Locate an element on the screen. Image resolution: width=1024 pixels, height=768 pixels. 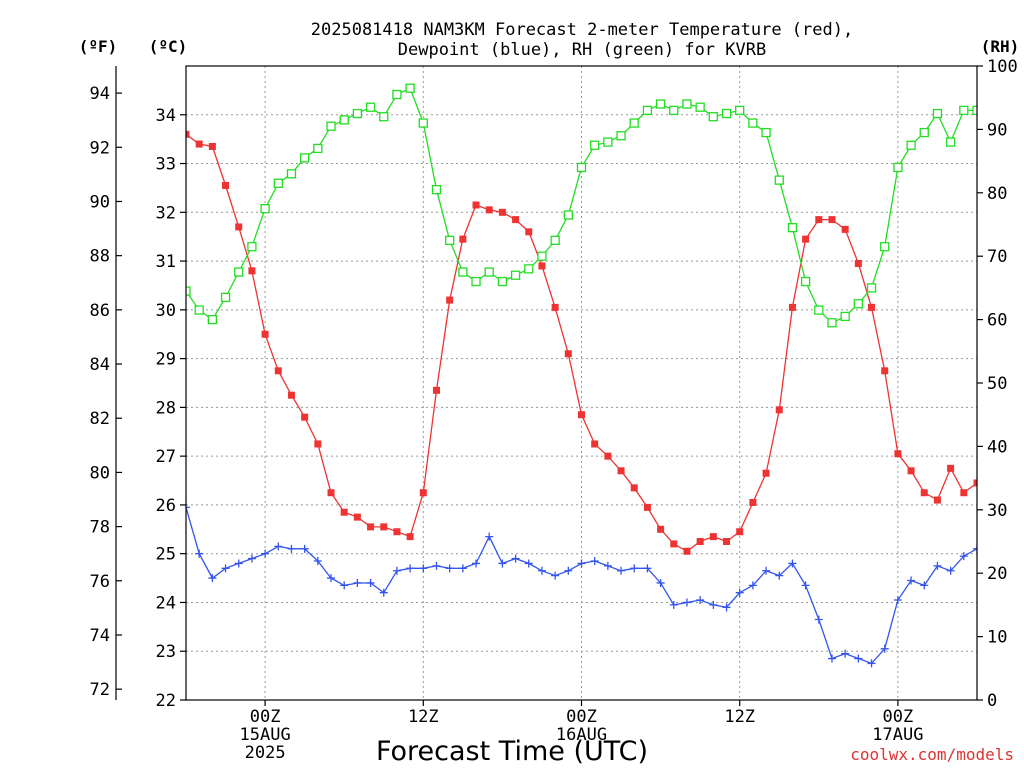
celsius-tick-label: 29 is located at coordinates (166, 360).